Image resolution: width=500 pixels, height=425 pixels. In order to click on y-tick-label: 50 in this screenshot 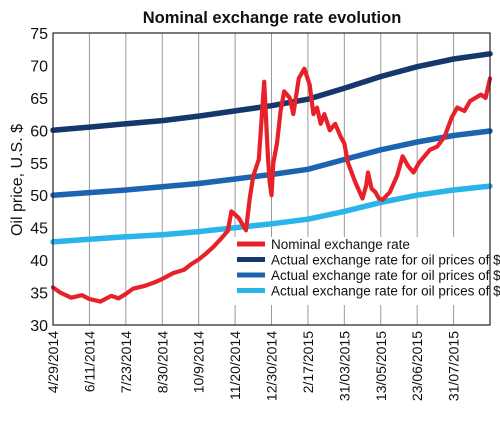, I will do `click(39, 196)`.